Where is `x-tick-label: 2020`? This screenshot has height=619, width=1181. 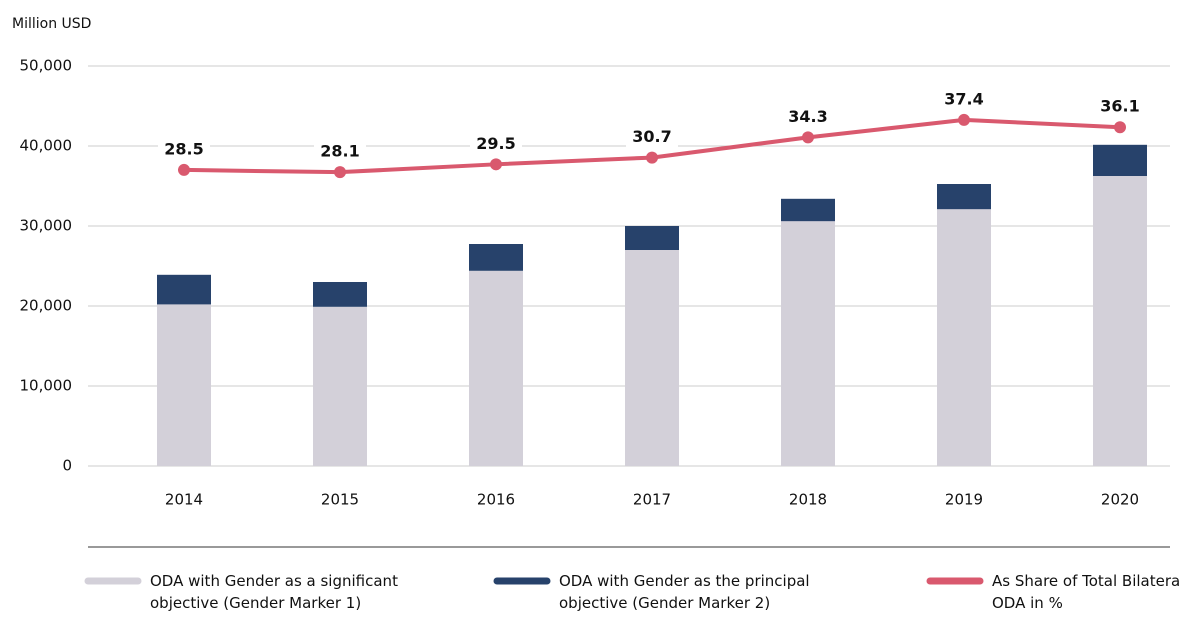 x-tick-label: 2020 is located at coordinates (1120, 500).